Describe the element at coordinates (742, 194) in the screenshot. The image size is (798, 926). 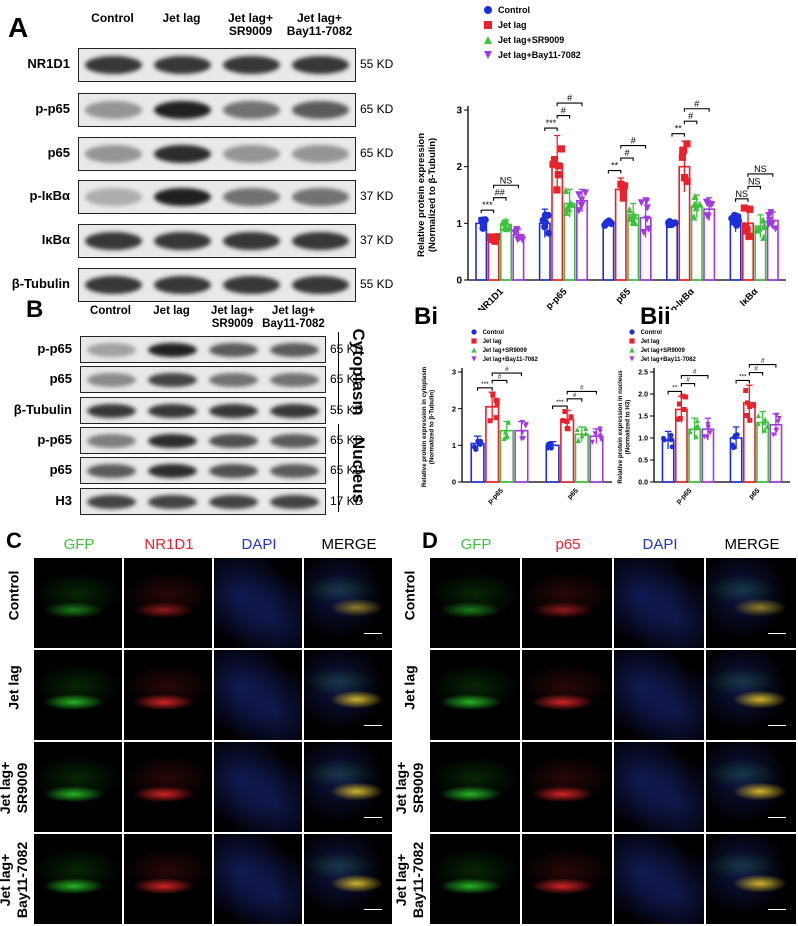
I see `significance-label: NS` at that location.